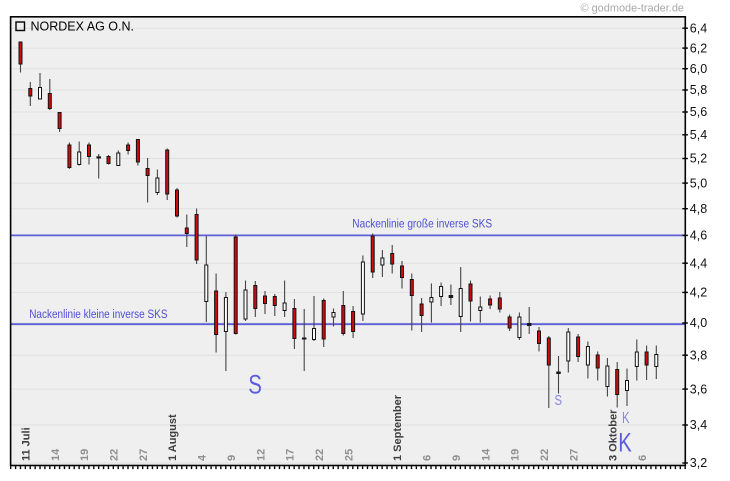 This screenshot has width=730, height=481. What do you see at coordinates (698, 209) in the screenshot?
I see `svg-text: 4,8` at bounding box center [698, 209].